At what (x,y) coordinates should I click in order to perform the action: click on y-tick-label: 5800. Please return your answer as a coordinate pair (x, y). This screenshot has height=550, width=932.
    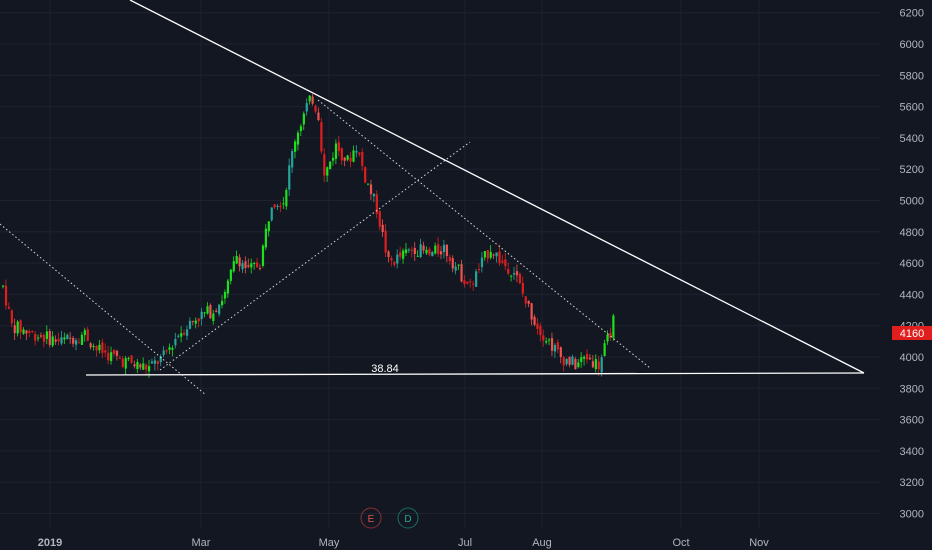
    Looking at the image, I should click on (912, 76).